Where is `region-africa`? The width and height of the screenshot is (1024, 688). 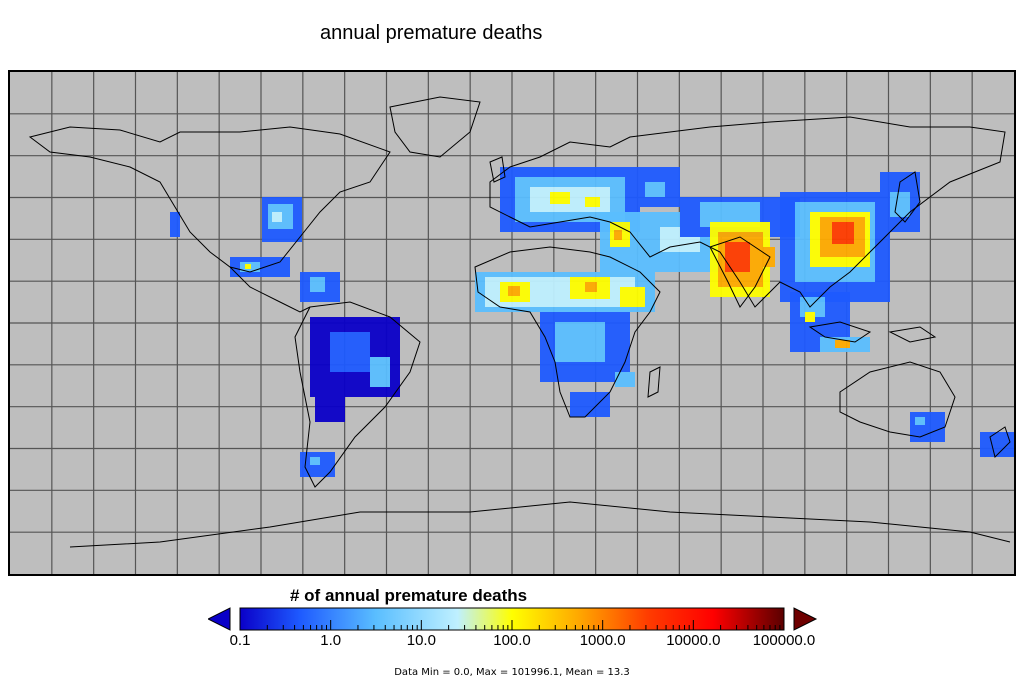
region-africa is located at coordinates (565, 344).